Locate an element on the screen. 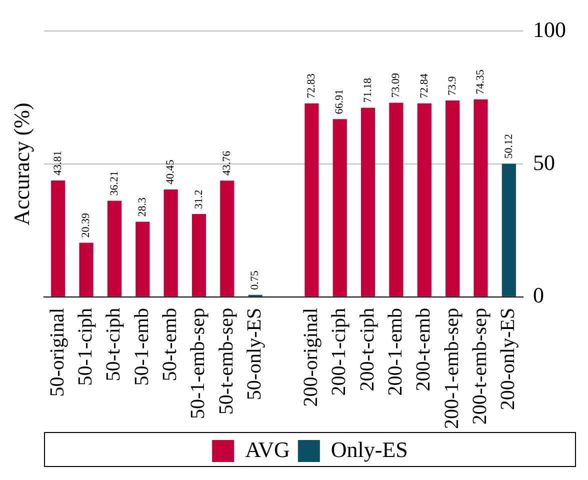 The height and width of the screenshot is (480, 588). data-label: 66.91 is located at coordinates (340, 101).